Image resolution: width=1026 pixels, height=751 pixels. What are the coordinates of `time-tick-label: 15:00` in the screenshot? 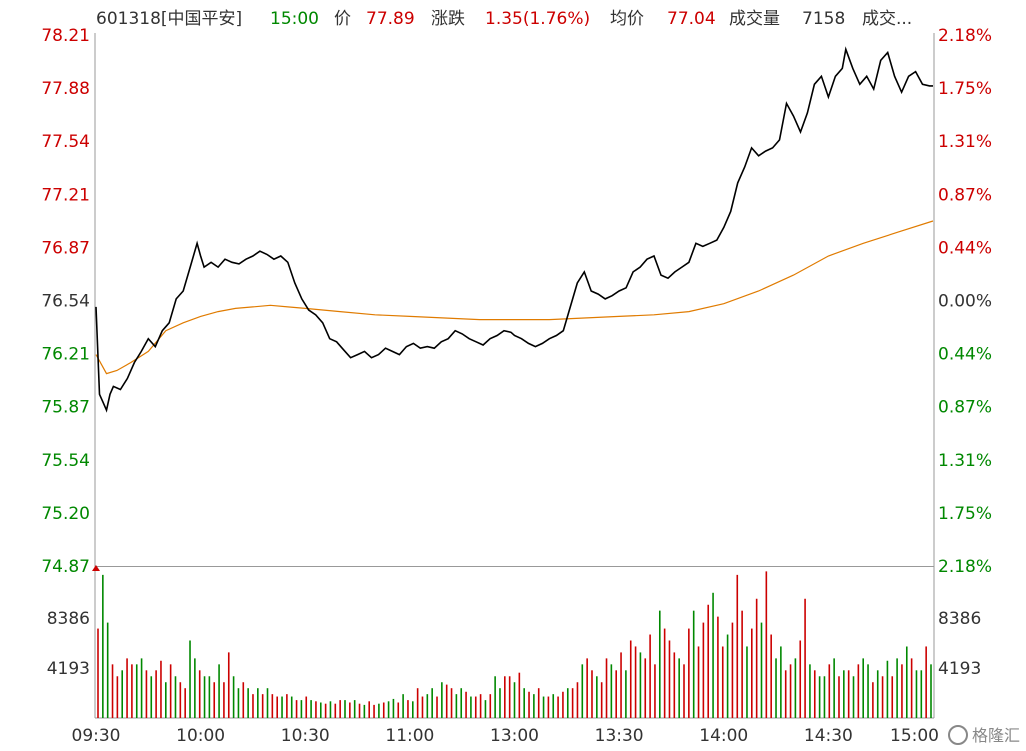 It's located at (914, 736).